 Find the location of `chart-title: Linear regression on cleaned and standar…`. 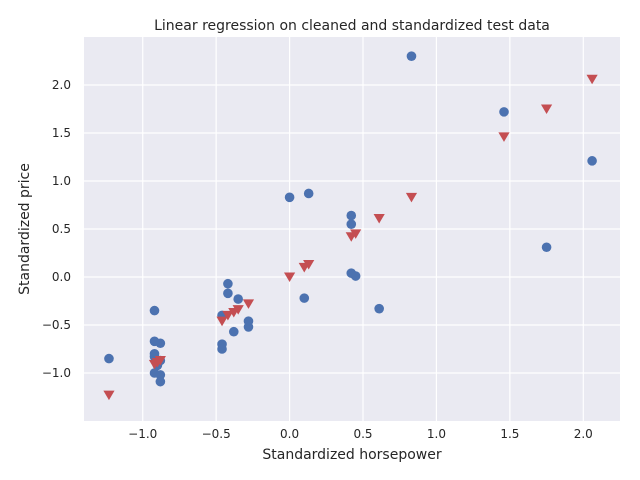

chart-title: Linear regression on cleaned and standar… is located at coordinates (352, 26).